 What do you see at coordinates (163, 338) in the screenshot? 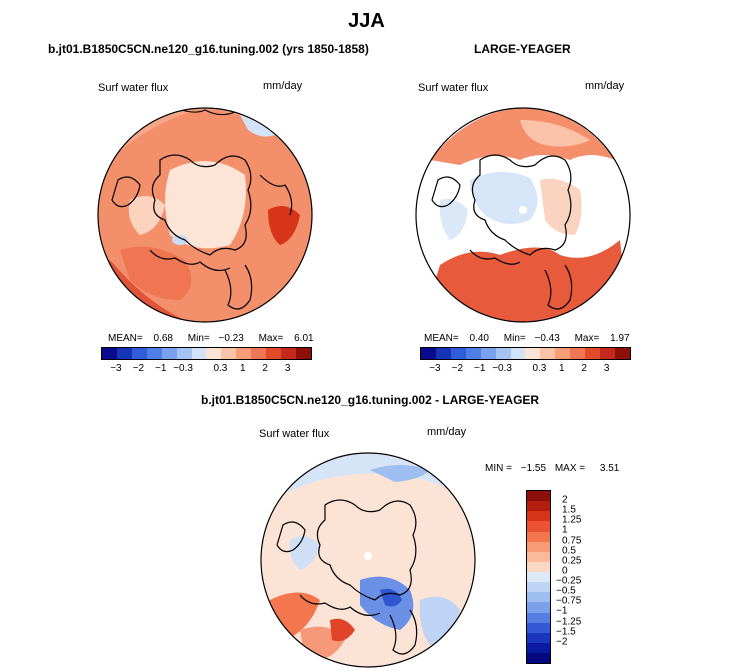
I see `panel1-mean: 0.68` at bounding box center [163, 338].